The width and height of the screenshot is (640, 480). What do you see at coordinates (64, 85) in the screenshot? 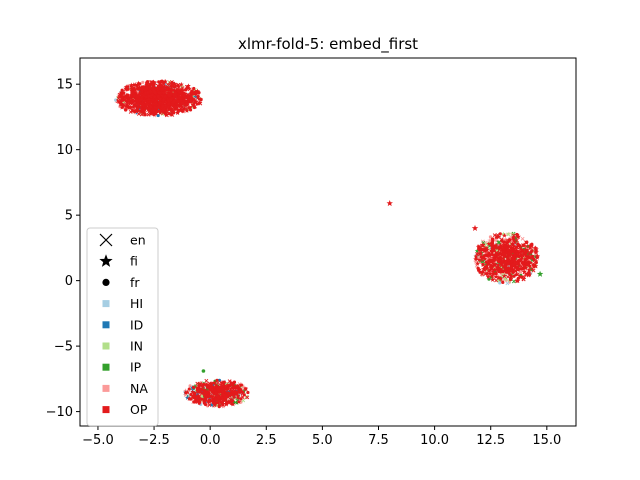
I see `y-tick-label: 15` at bounding box center [64, 85].